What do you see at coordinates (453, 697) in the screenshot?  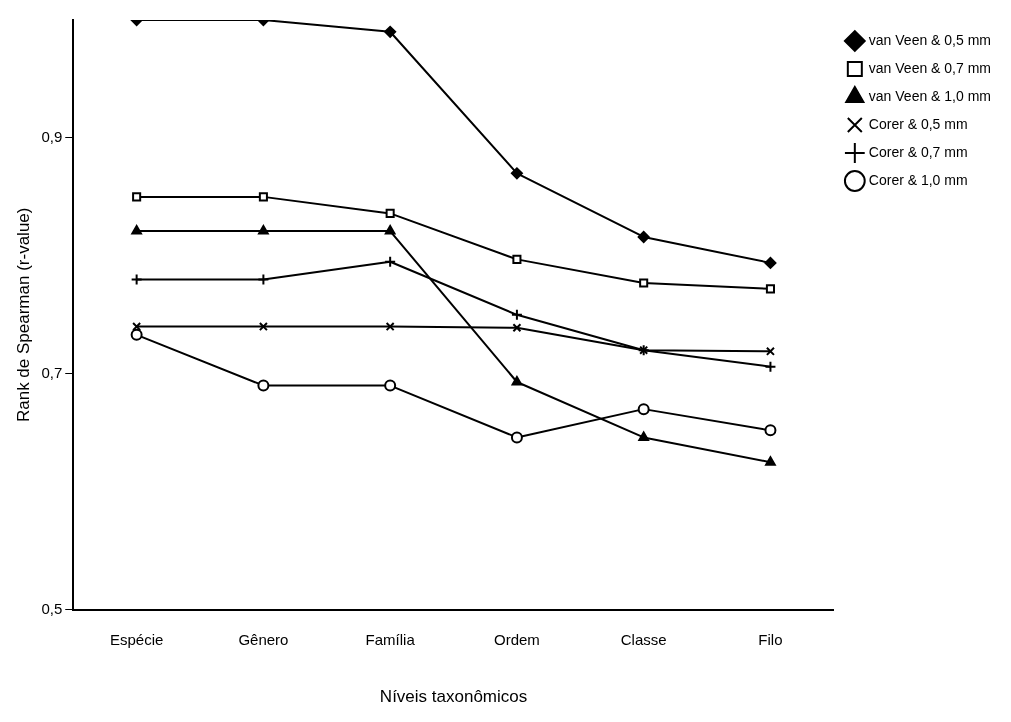 I see `x-axis-title: Níveis taxonômicos` at bounding box center [453, 697].